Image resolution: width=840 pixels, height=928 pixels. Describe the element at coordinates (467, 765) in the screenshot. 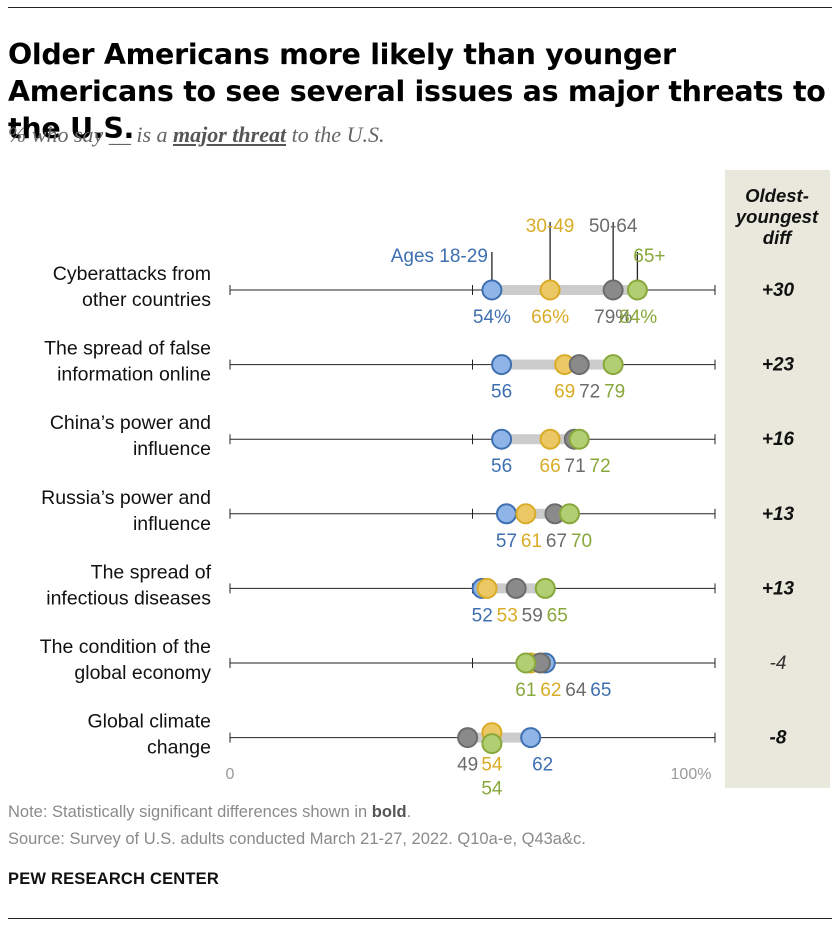

I see `value-label: 49` at that location.